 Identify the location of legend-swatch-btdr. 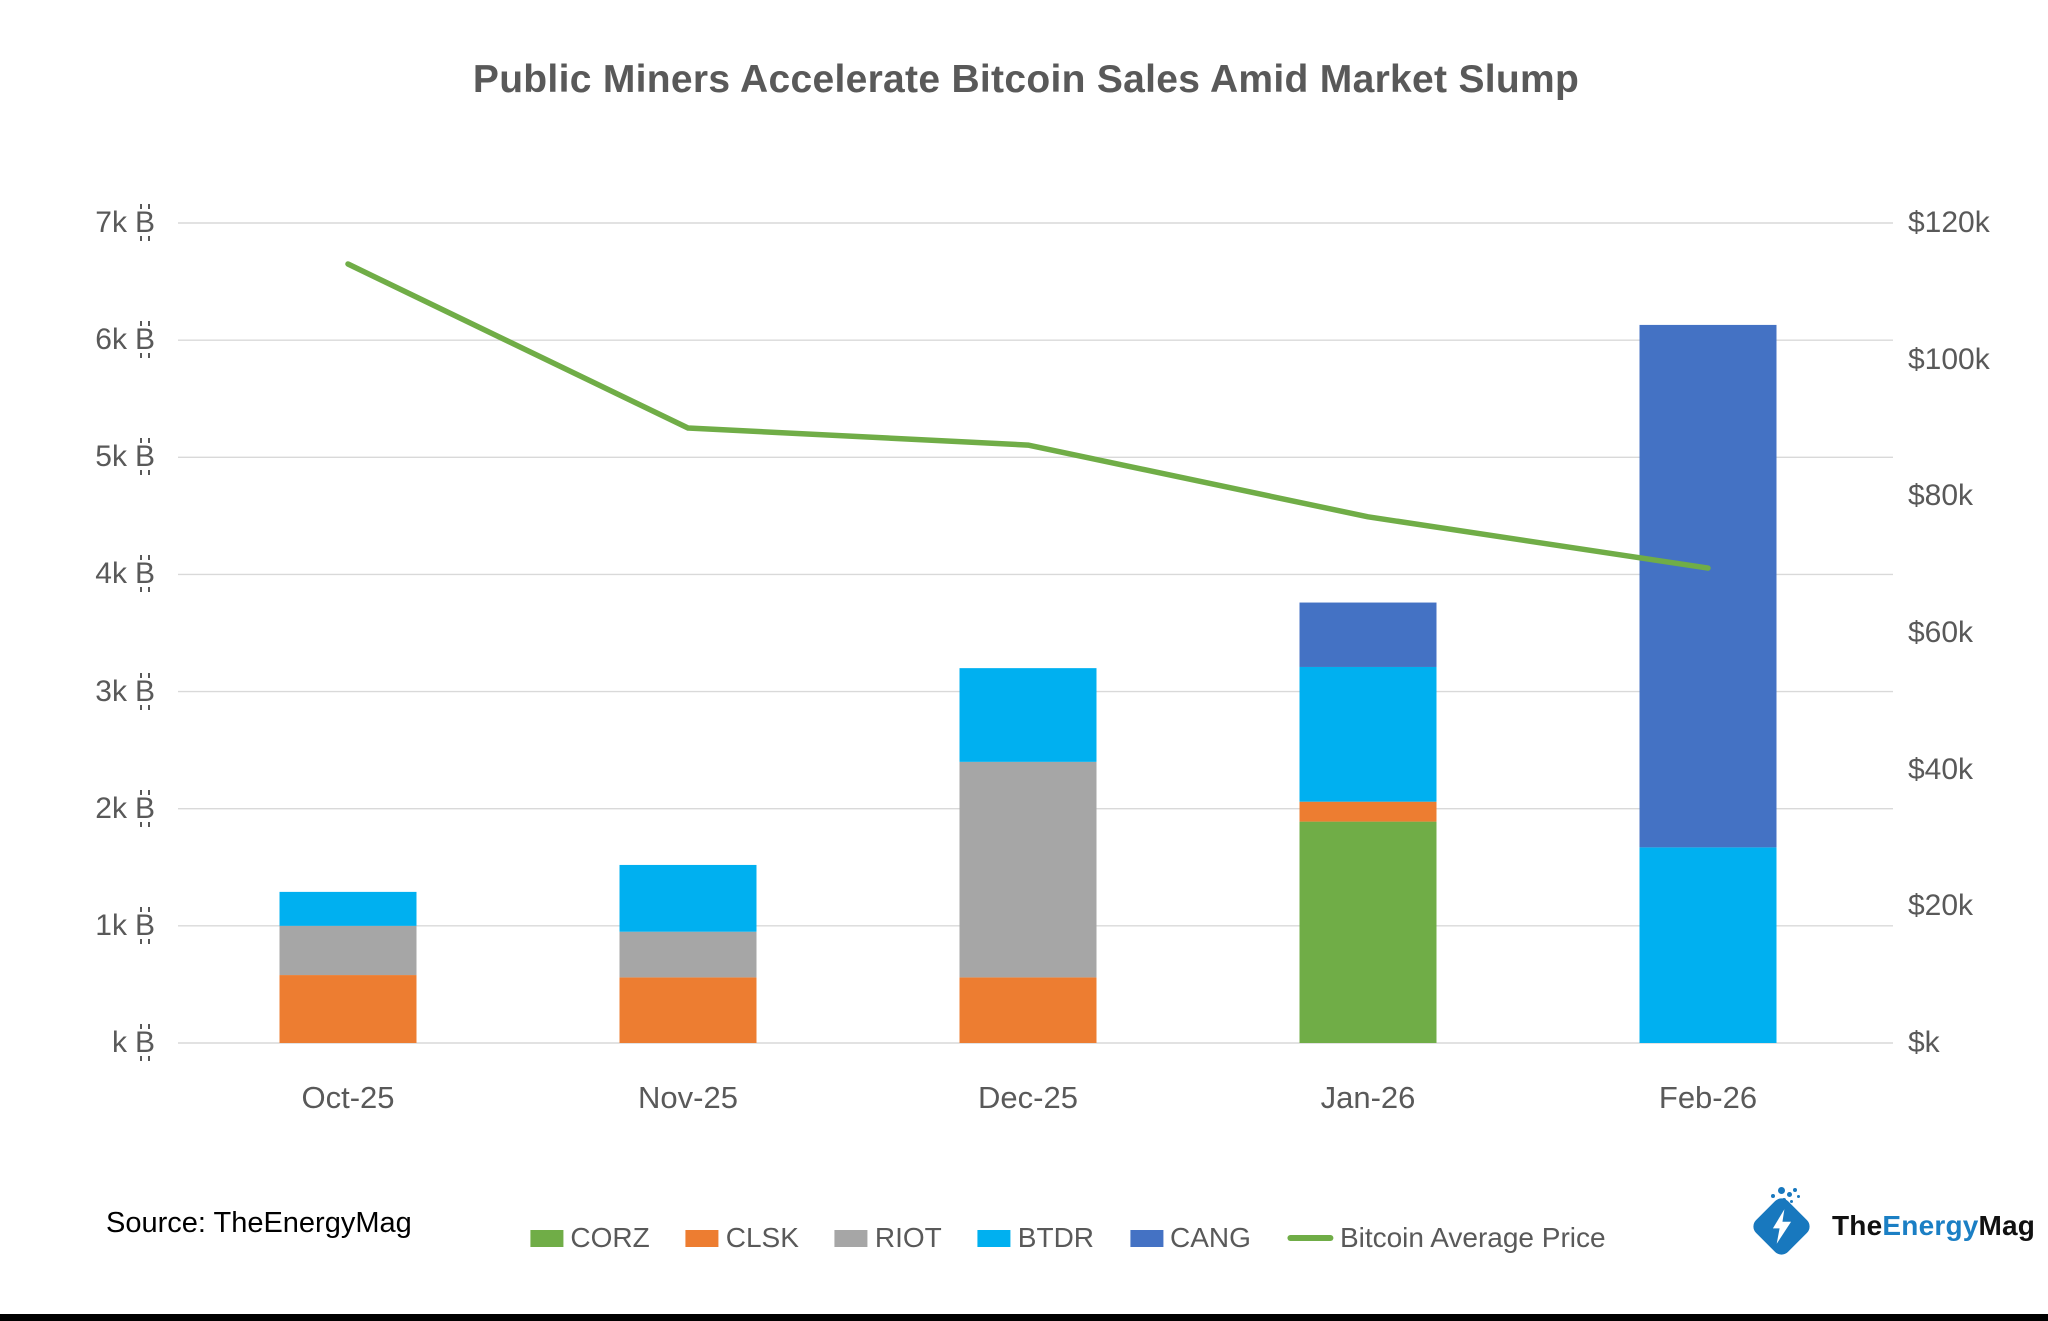
(994, 1238).